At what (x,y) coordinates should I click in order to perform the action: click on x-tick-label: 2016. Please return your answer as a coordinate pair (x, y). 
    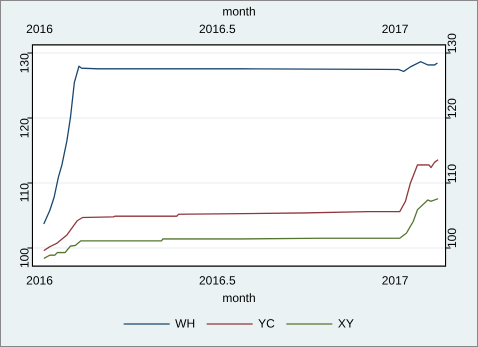
    Looking at the image, I should click on (40, 281).